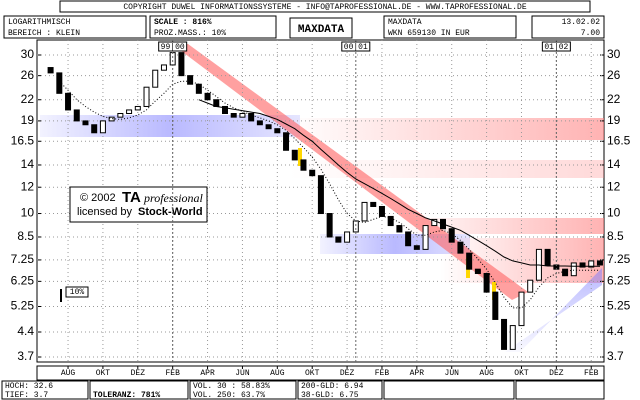 The image size is (640, 400). I want to click on title-box, so click(321, 28).